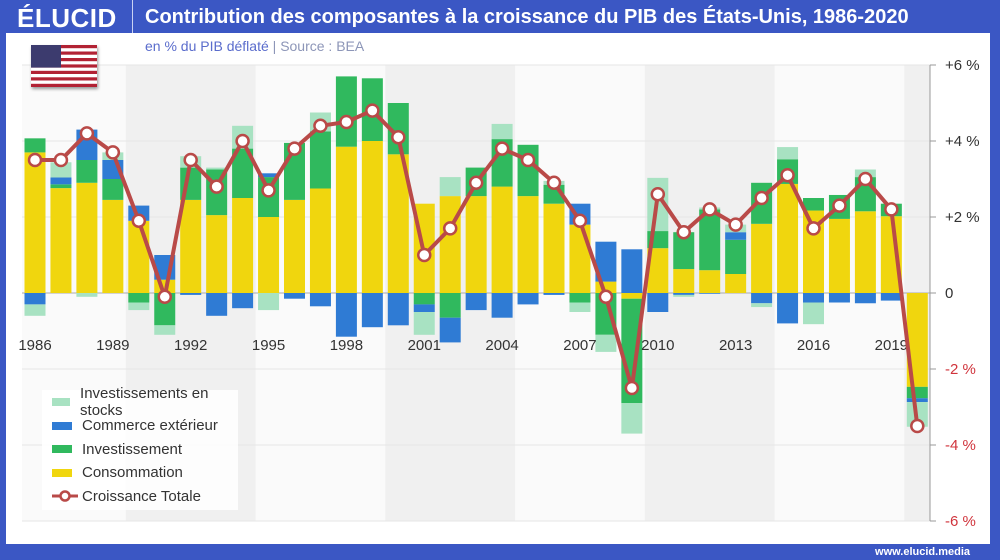 The height and width of the screenshot is (560, 1000). Describe the element at coordinates (922, 552) in the screenshot. I see `footer-url: www.elucid.media` at that location.